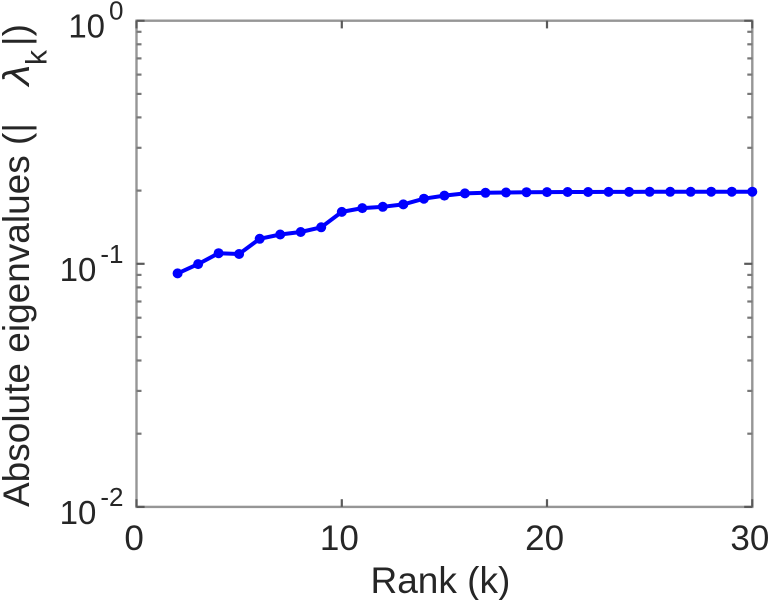 The height and width of the screenshot is (600, 772). I want to click on svg-text: 0, so click(133, 538).